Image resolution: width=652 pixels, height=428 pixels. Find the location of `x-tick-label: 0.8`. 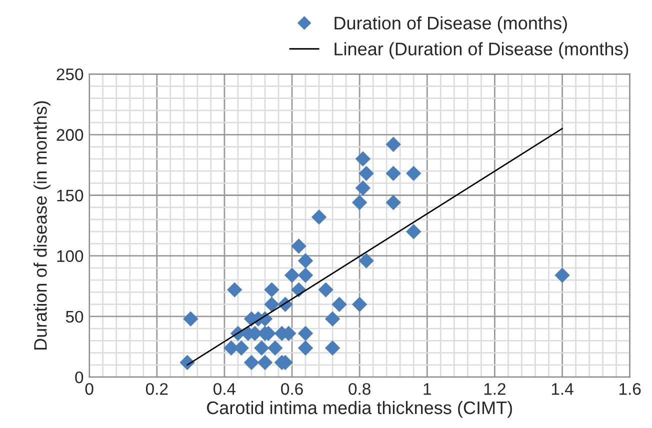

x-tick-label: 0.8 is located at coordinates (359, 389).